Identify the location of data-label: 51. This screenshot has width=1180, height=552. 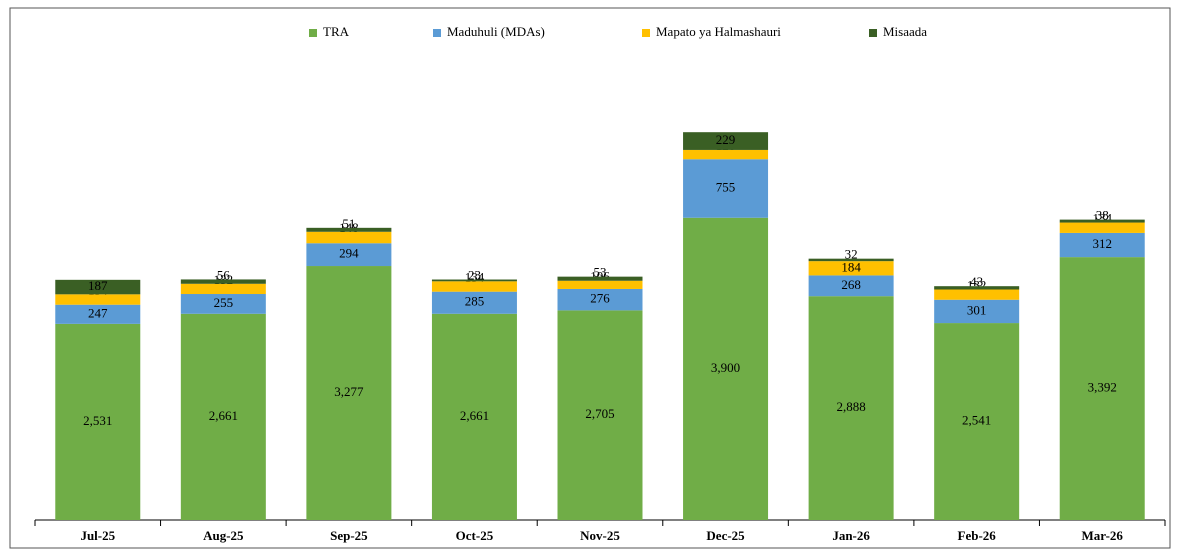
(348, 223).